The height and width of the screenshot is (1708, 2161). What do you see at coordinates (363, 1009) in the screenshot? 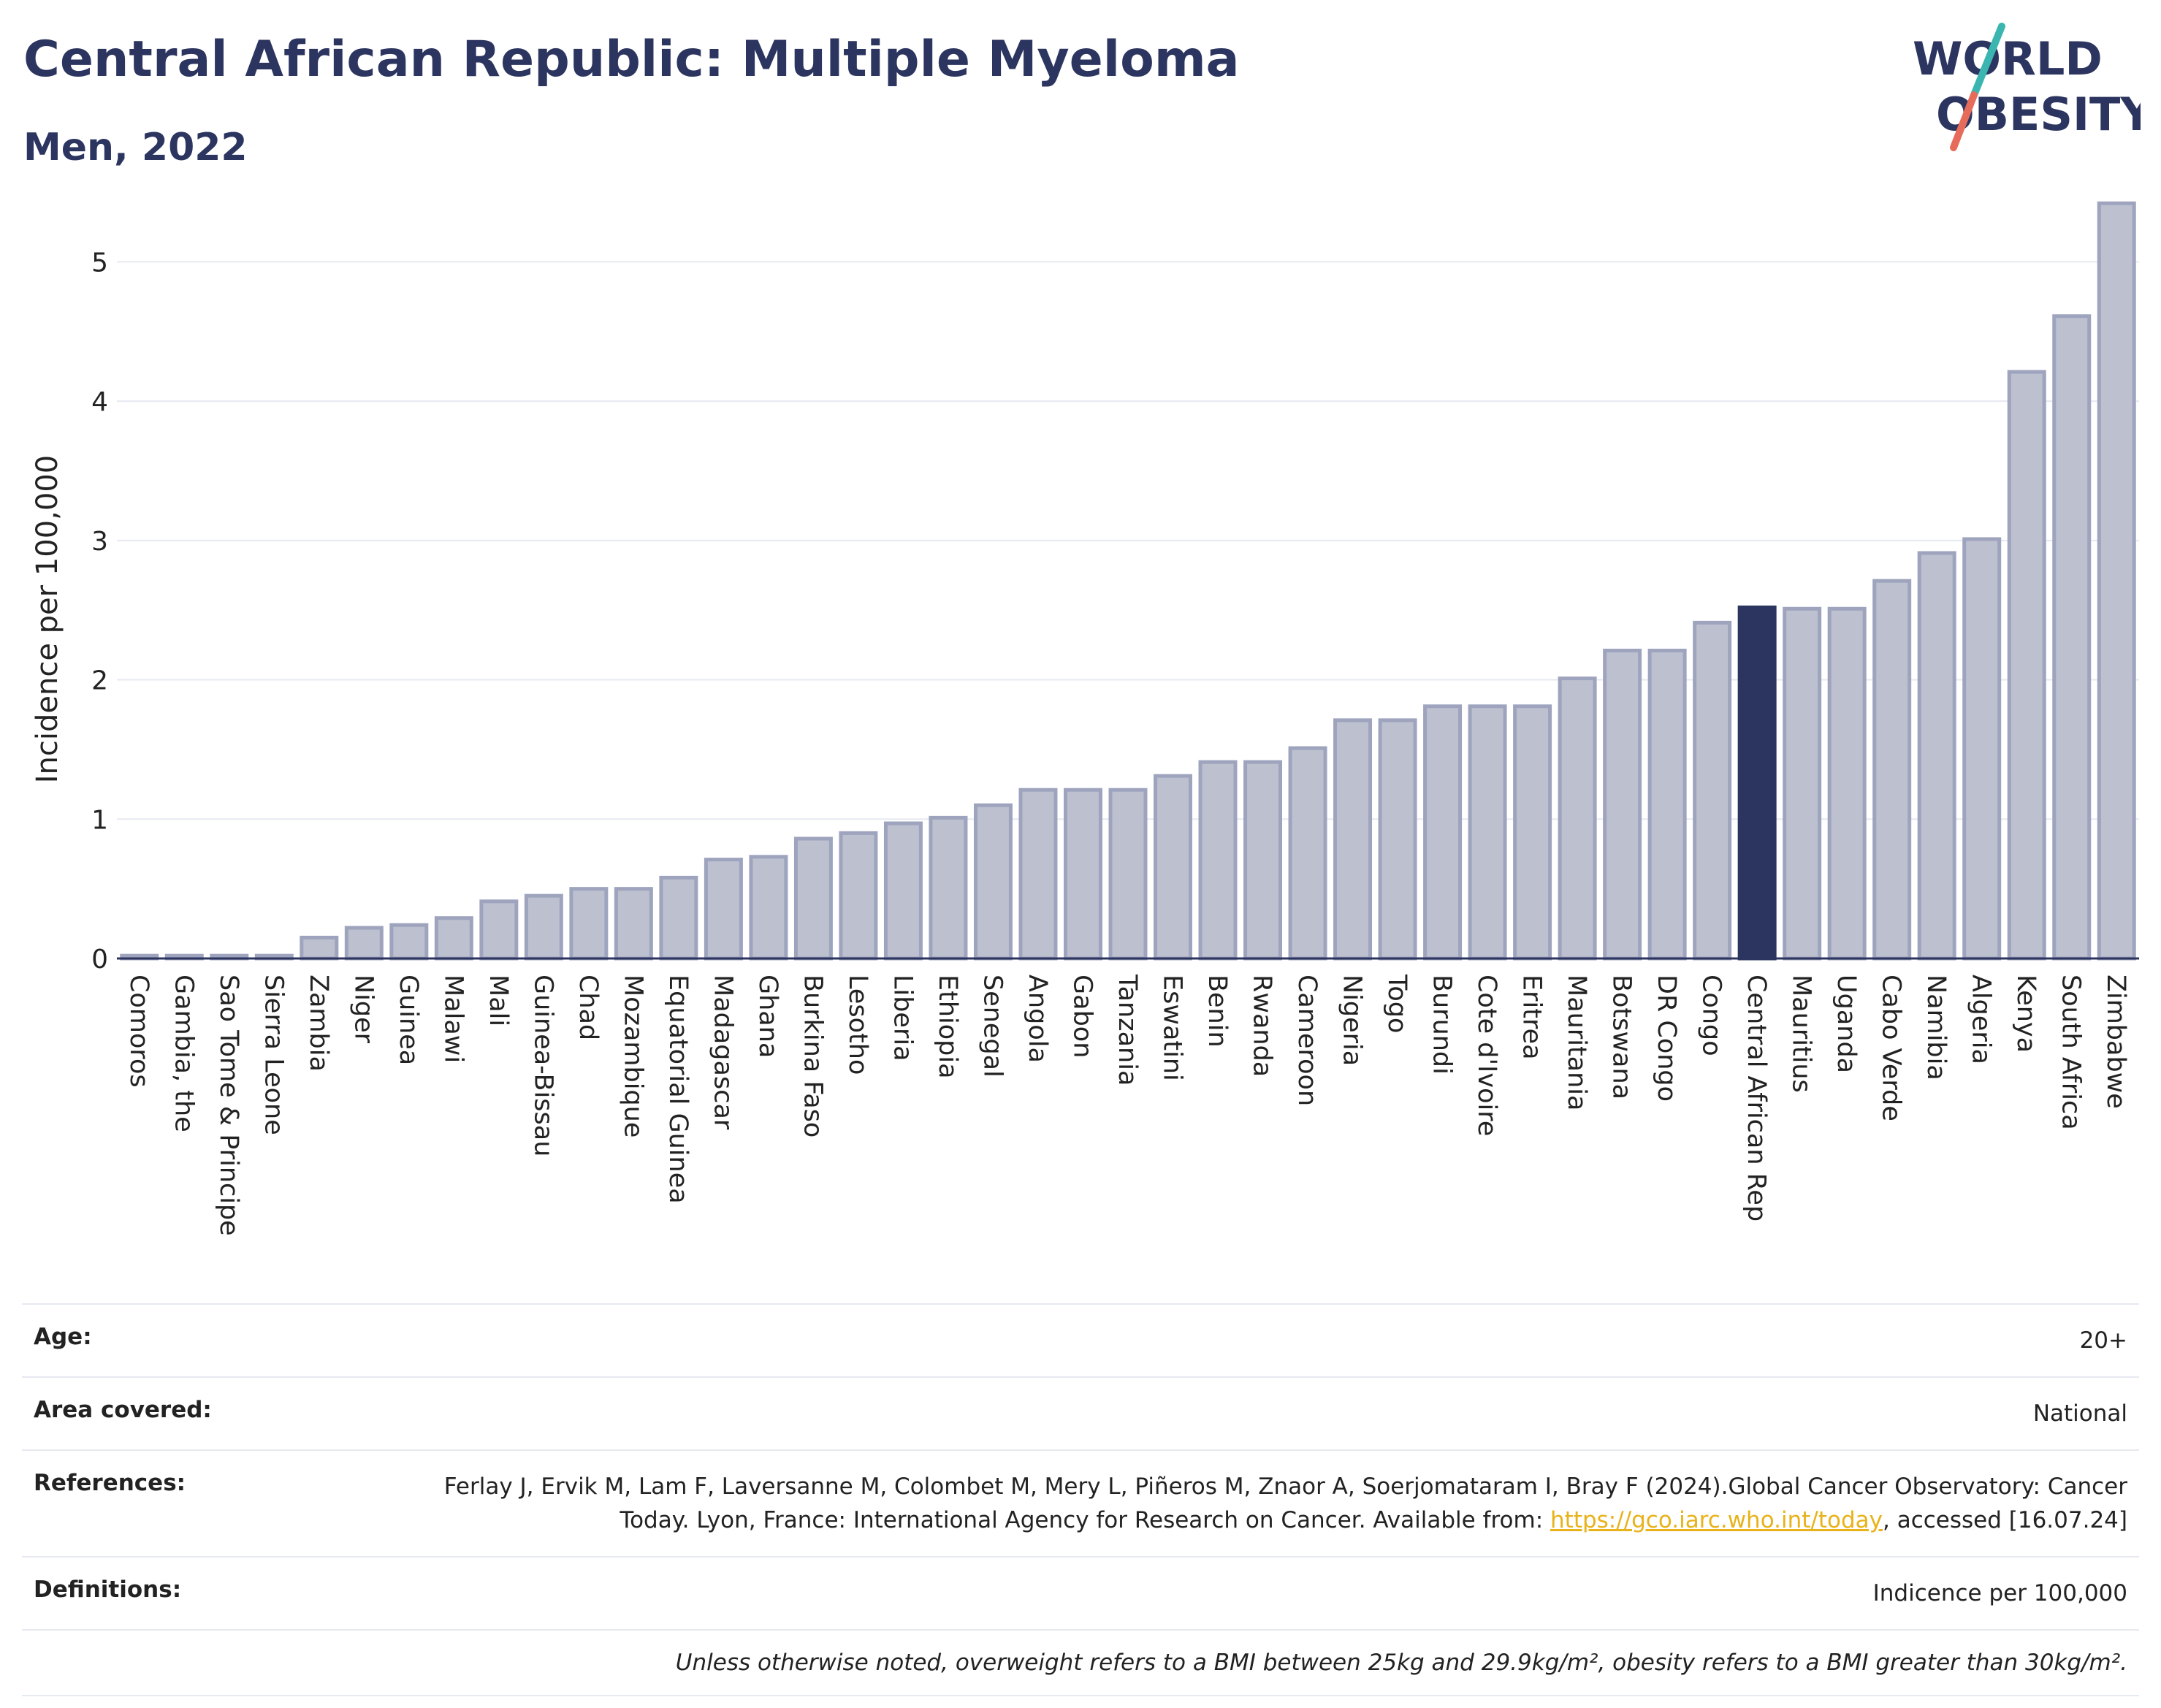
I see `x-tick-label: Niger` at bounding box center [363, 1009].